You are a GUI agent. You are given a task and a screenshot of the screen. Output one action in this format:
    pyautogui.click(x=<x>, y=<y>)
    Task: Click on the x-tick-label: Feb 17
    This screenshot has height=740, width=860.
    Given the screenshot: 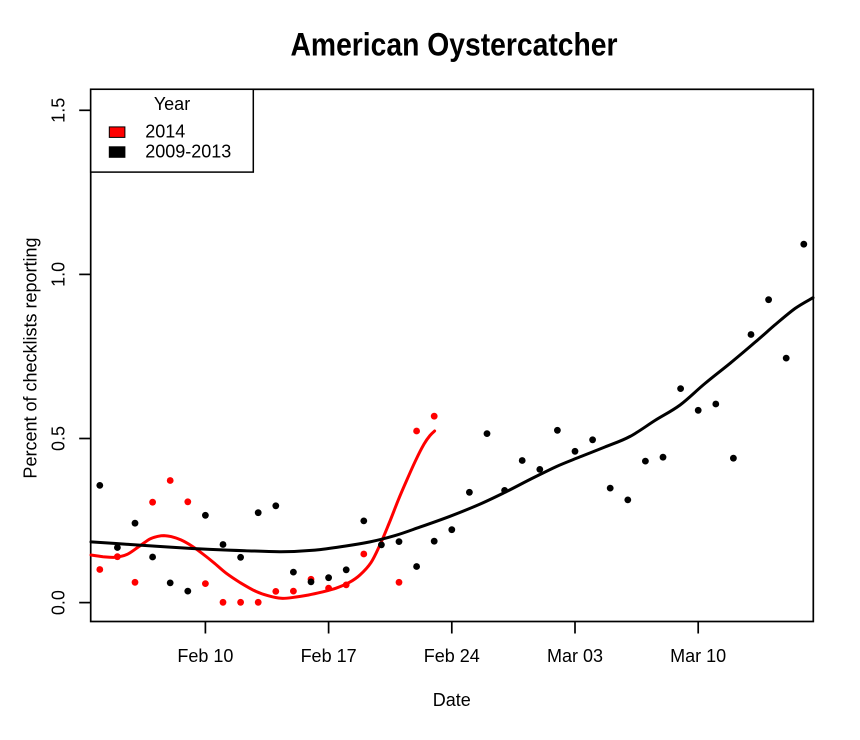 What is the action you would take?
    pyautogui.click(x=329, y=656)
    